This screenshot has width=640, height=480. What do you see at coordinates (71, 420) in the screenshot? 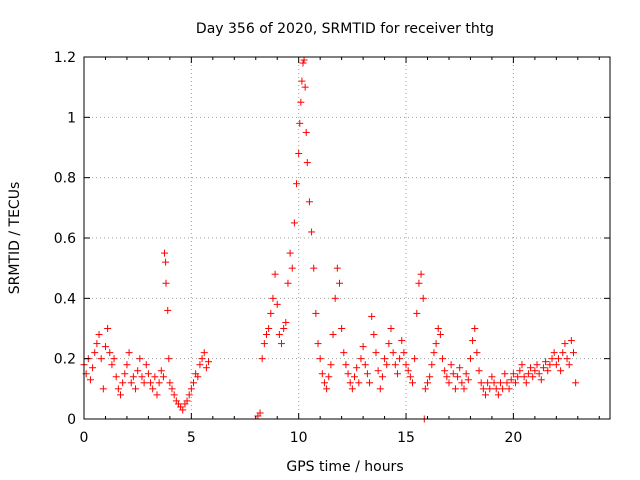
I see `y-tick-label: 0` at bounding box center [71, 420].